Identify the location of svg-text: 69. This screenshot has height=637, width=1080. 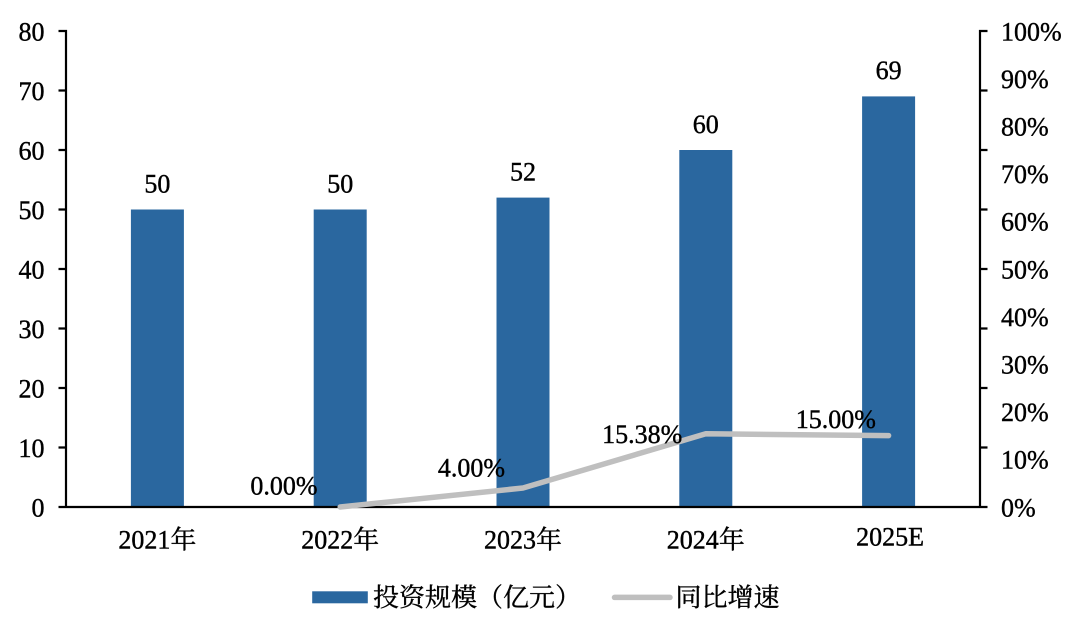
(889, 70).